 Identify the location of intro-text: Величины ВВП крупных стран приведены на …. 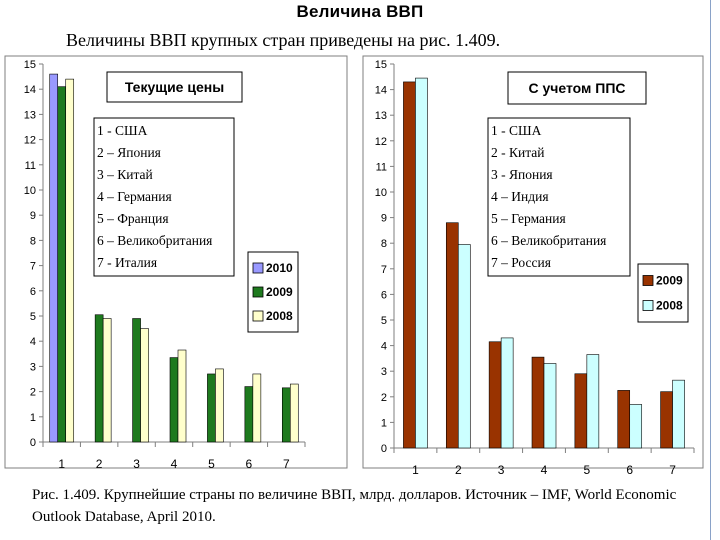
(283, 40).